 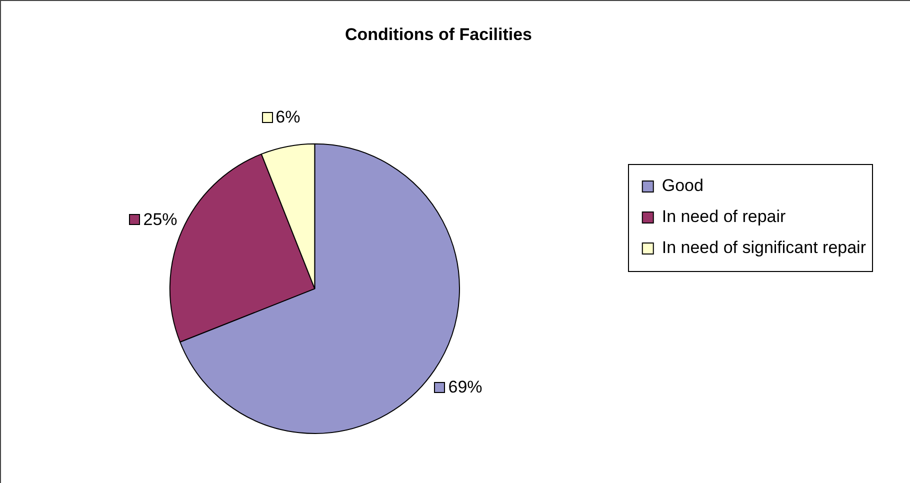 I want to click on data-label: 25%, so click(x=160, y=219).